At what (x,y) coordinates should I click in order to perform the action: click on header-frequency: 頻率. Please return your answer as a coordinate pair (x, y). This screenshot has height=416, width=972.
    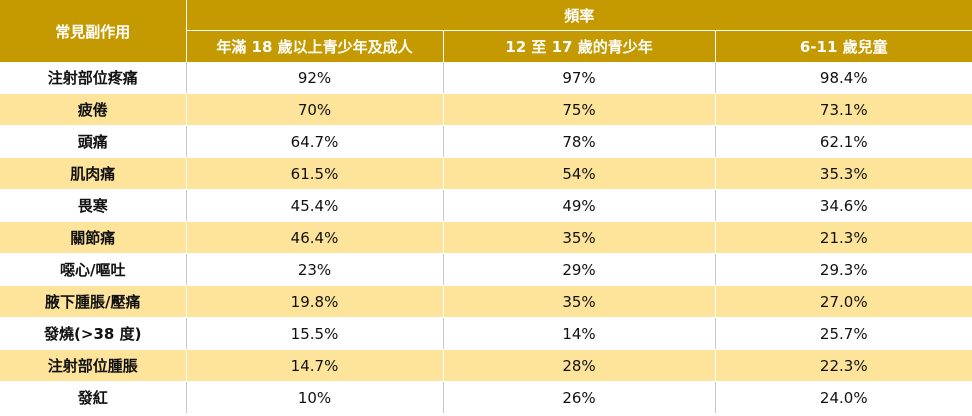
    Looking at the image, I should click on (579, 15).